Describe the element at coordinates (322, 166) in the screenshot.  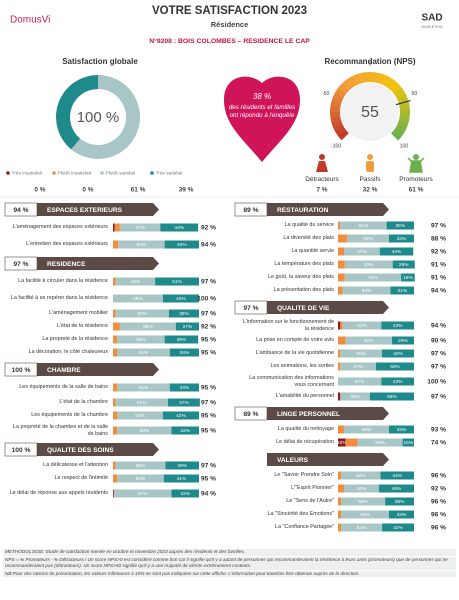
I see `icon-body` at that location.